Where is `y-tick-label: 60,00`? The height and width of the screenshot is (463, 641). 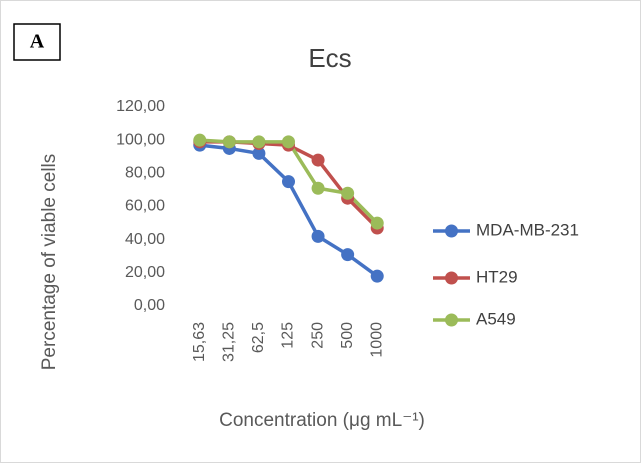
y-tick-label: 60,00 is located at coordinates (145, 206).